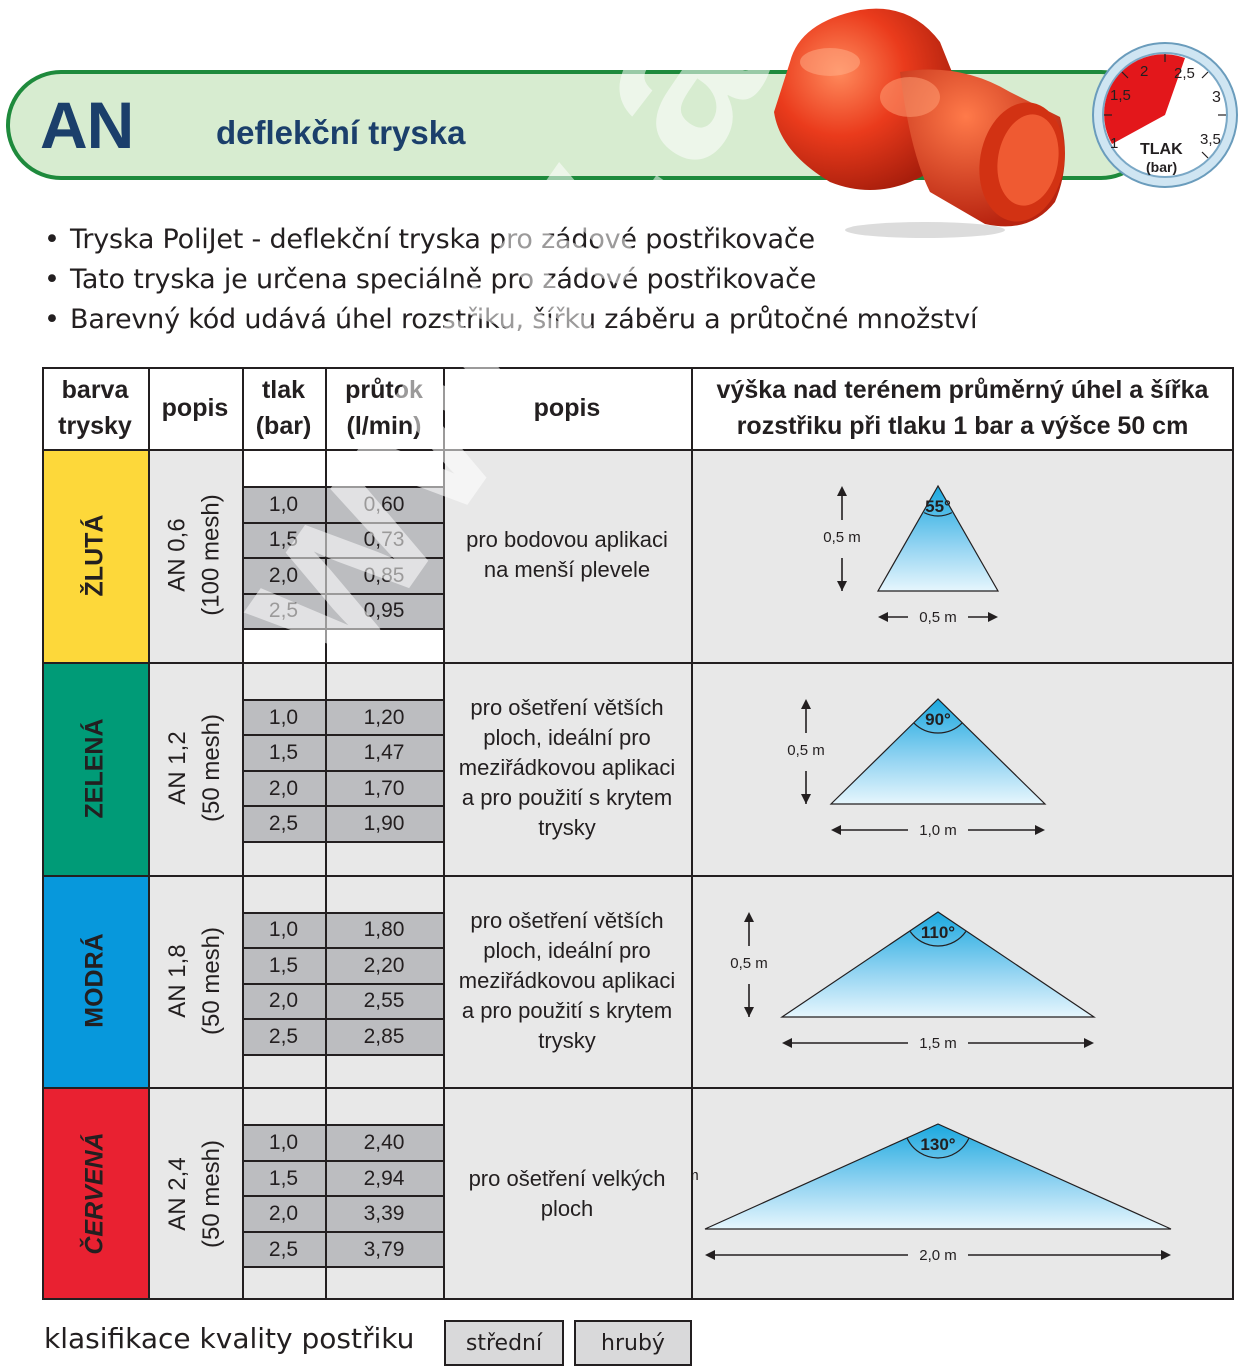 This screenshot has height=1370, width=1247. I want to click on color-cell: ČERVENÁ, so click(95, 1193).